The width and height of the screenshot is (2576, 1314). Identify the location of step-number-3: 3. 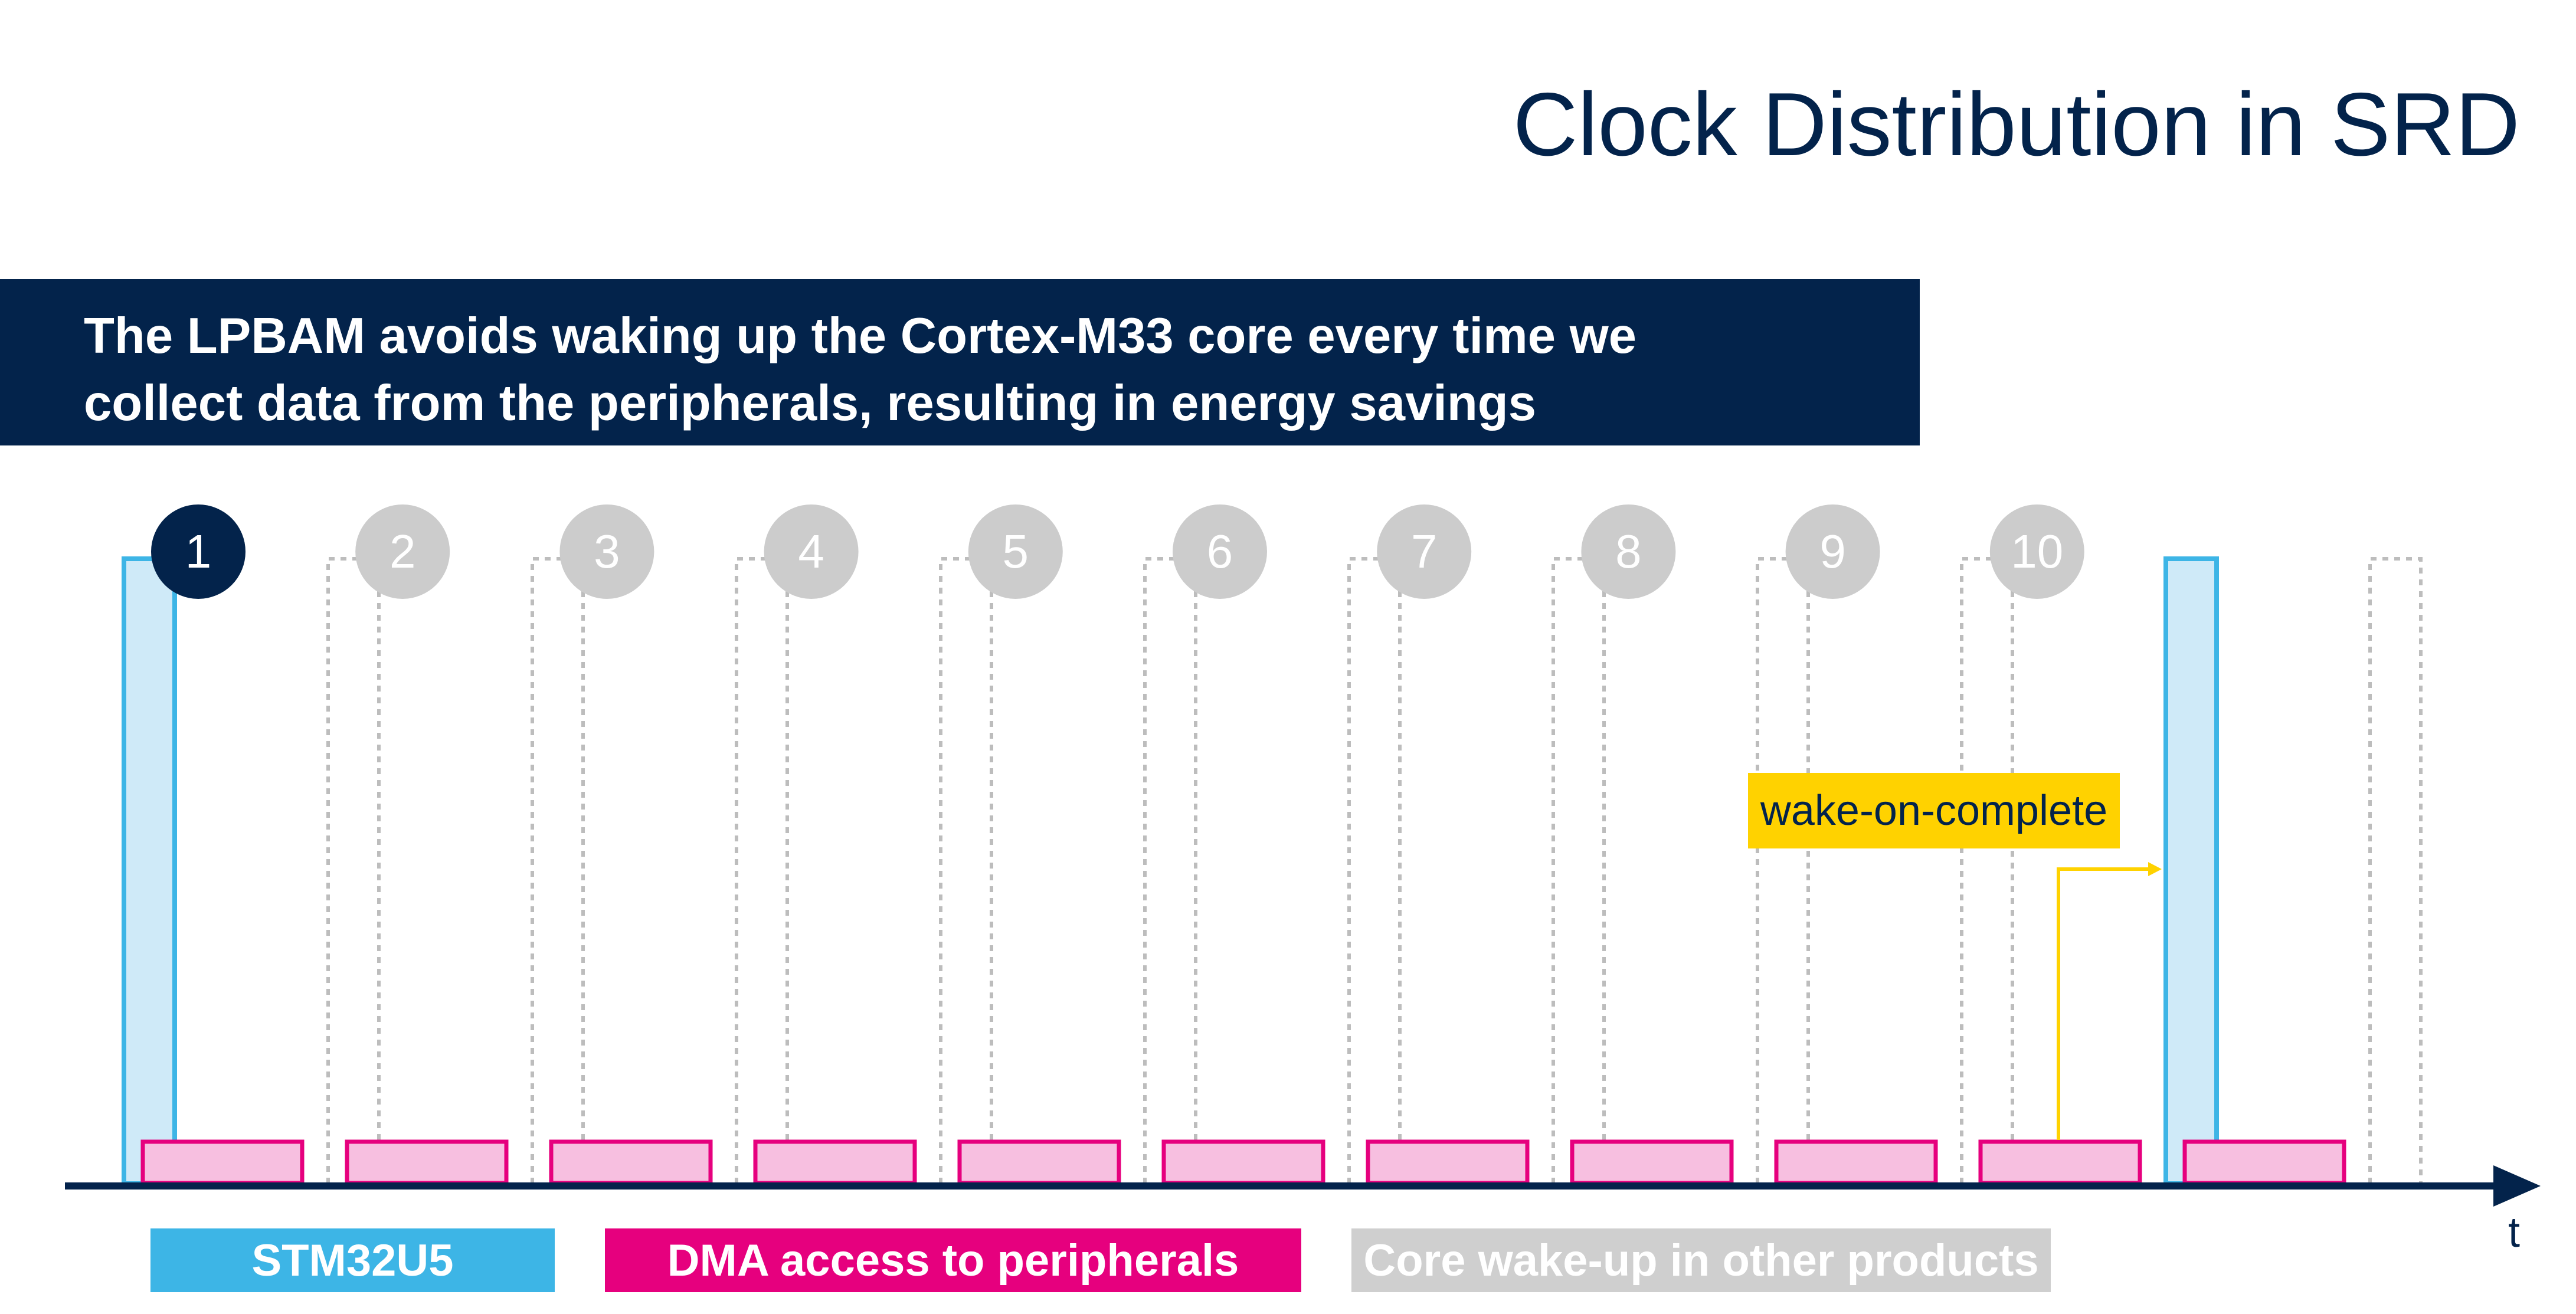
(607, 551).